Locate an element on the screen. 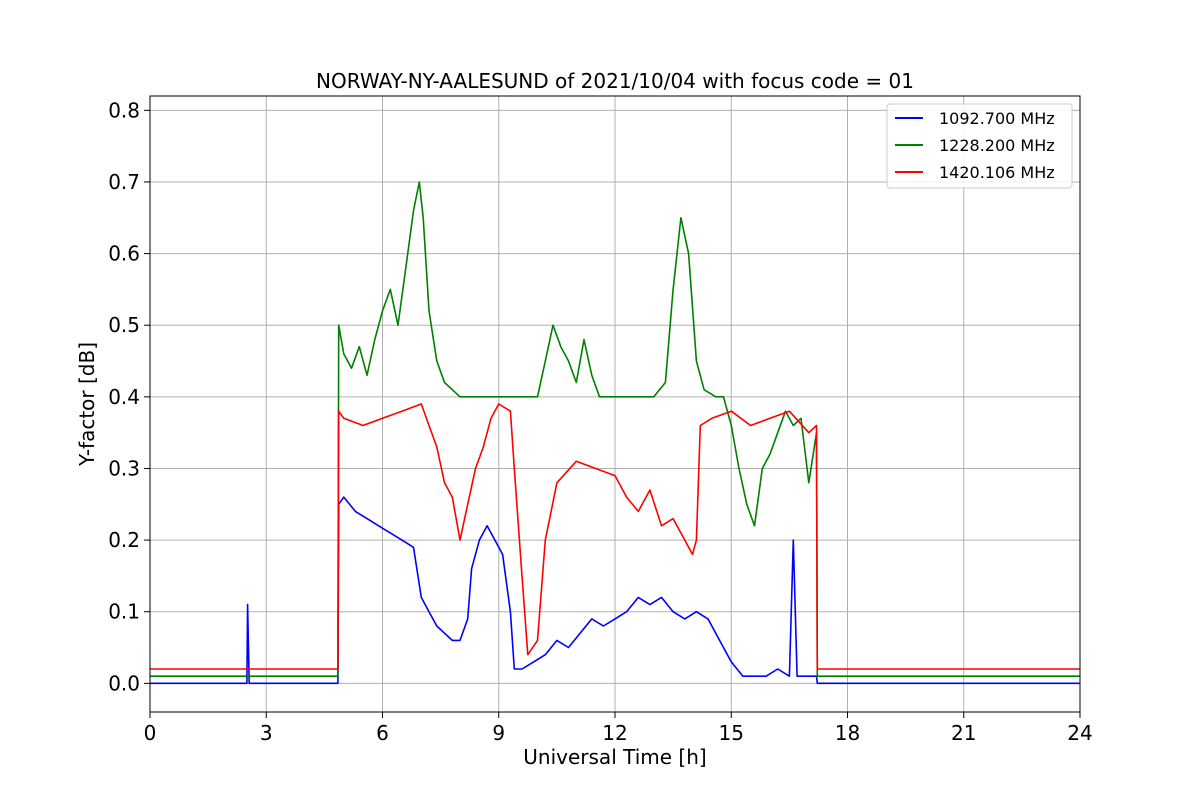  legend-label: 1228.200 MHz is located at coordinates (997, 145).